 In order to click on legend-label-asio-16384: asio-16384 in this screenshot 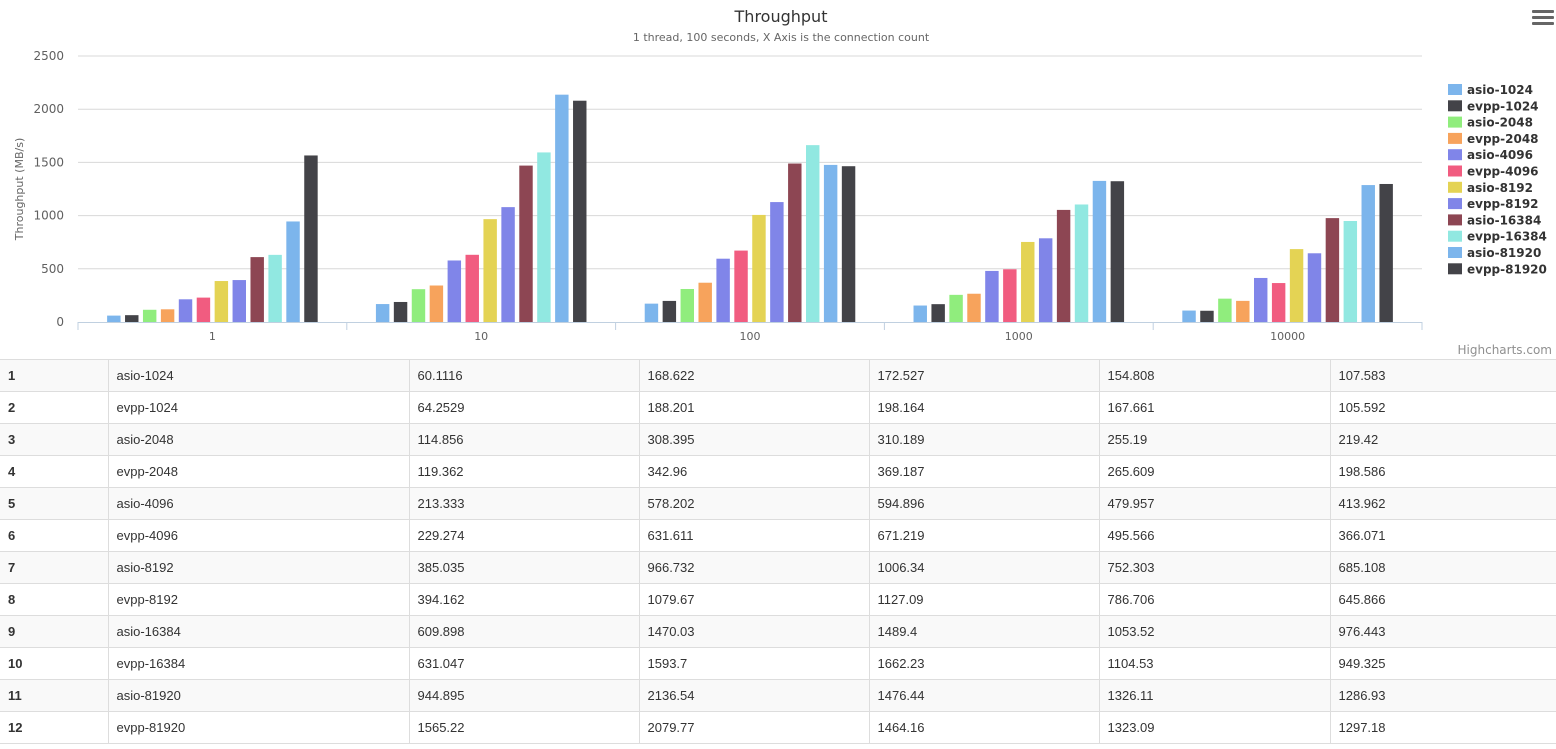, I will do `click(1504, 220)`.